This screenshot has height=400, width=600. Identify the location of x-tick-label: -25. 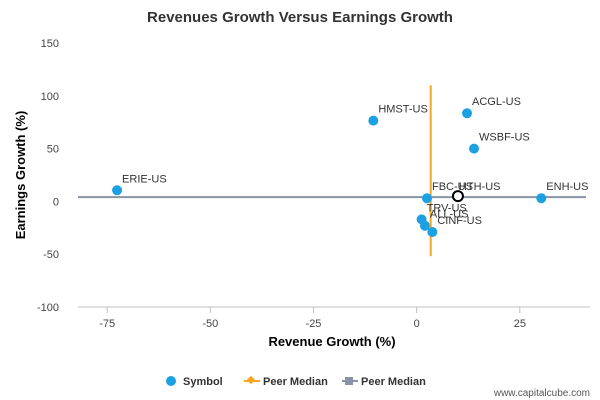
(314, 324).